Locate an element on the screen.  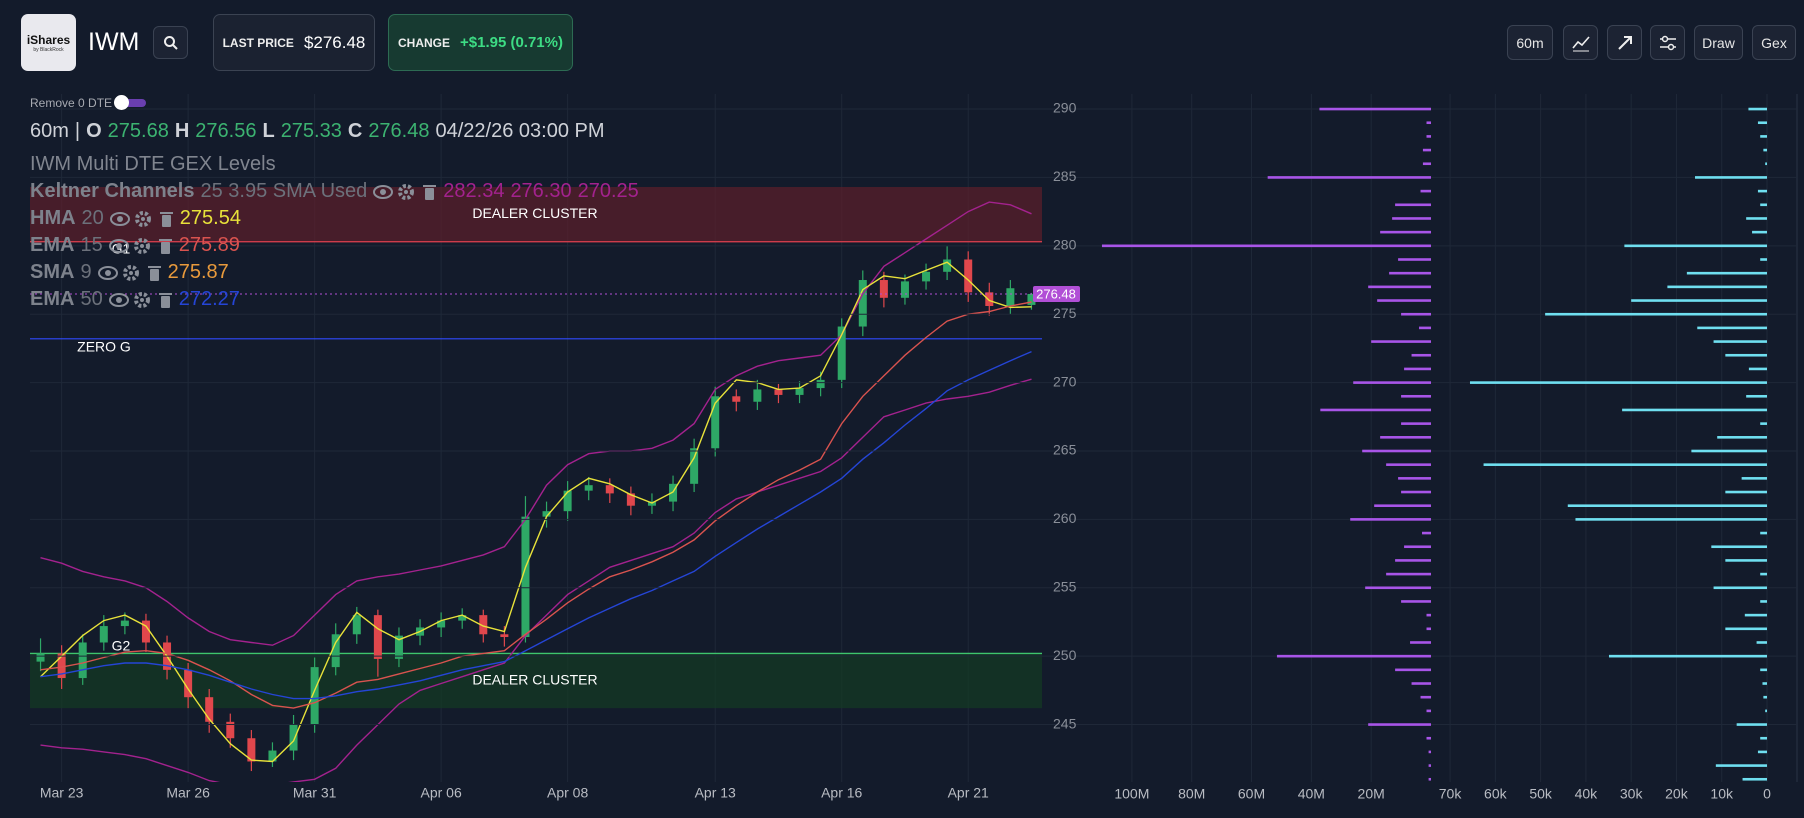
toggle is located at coordinates (130, 102).